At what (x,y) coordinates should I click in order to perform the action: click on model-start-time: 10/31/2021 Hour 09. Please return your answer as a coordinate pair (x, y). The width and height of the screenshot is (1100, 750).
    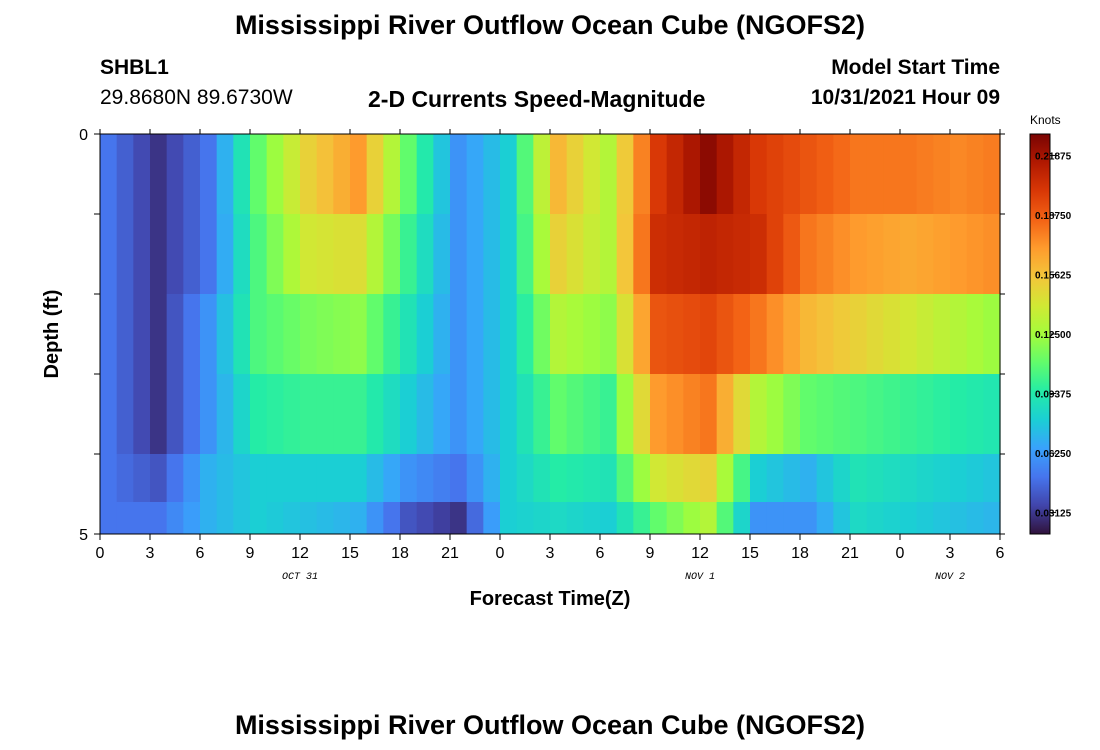
    Looking at the image, I should click on (905, 97).